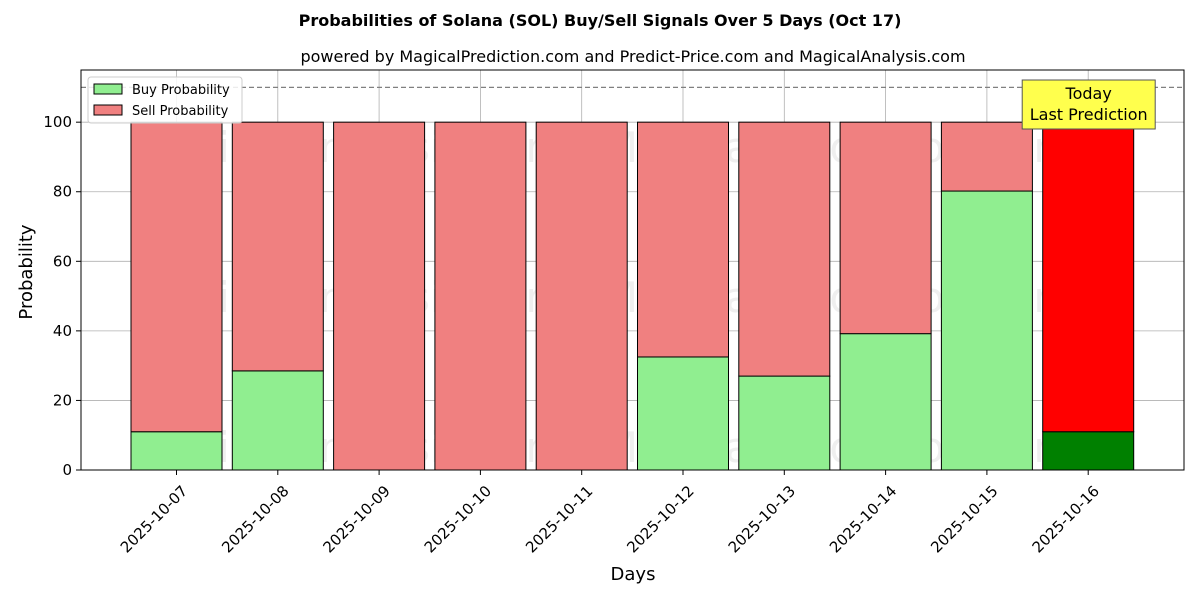 The height and width of the screenshot is (600, 1200). I want to click on y-tick-label: 80, so click(62, 192).